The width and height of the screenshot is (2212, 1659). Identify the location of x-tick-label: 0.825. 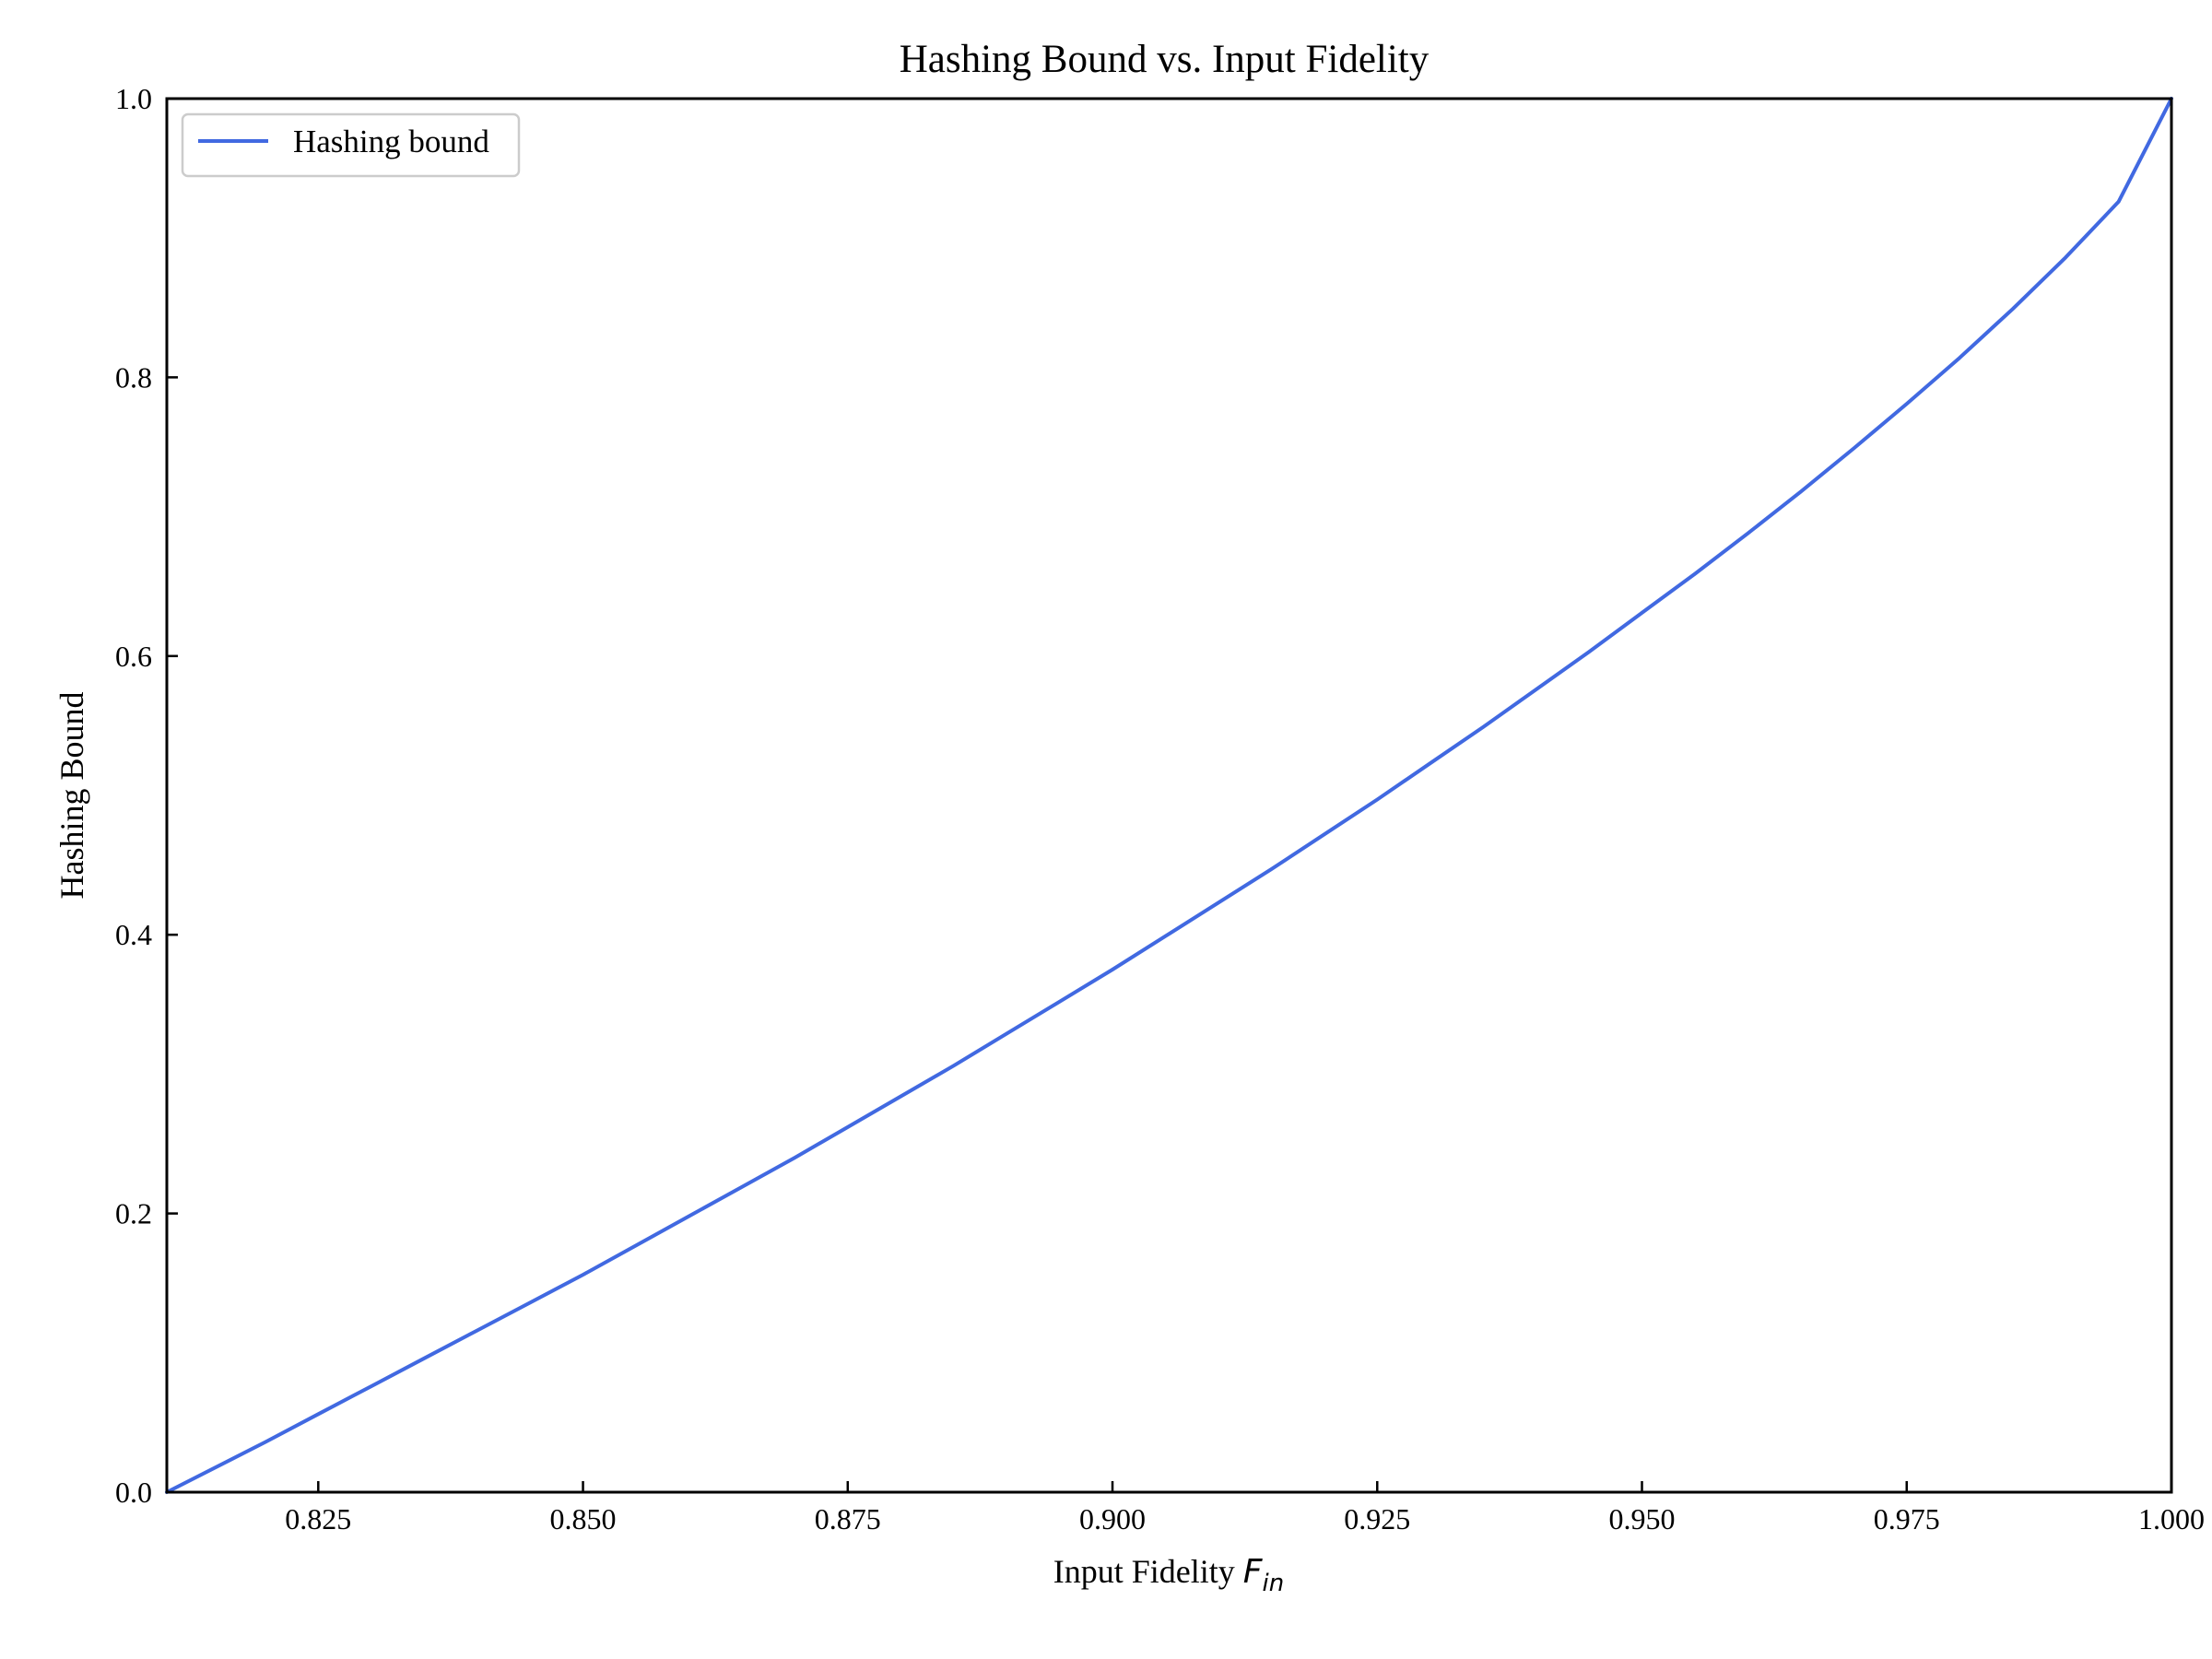
(318, 1518).